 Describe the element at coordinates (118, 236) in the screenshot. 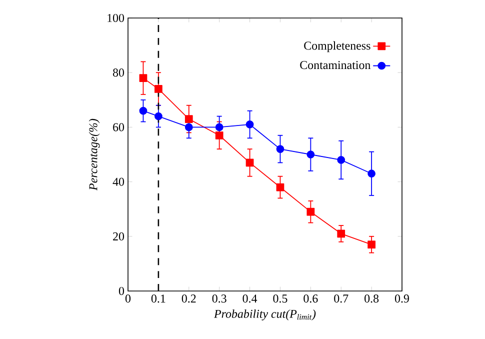

I see `y-tick-label: 20` at that location.